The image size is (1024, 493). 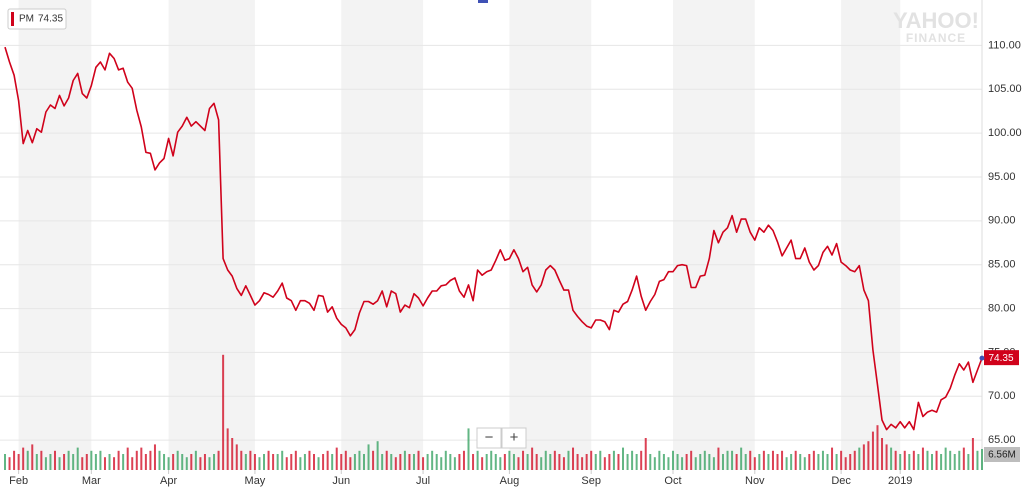 What do you see at coordinates (591, 481) in the screenshot?
I see `x-tick-label: Sep` at bounding box center [591, 481].